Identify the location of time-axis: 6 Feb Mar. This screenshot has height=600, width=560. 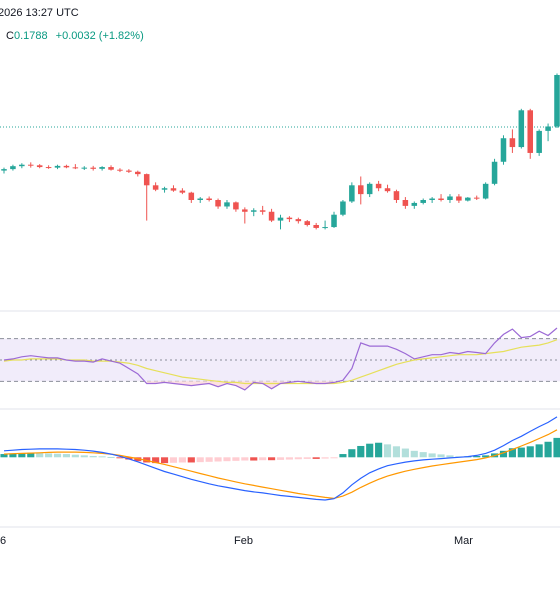
(236, 541).